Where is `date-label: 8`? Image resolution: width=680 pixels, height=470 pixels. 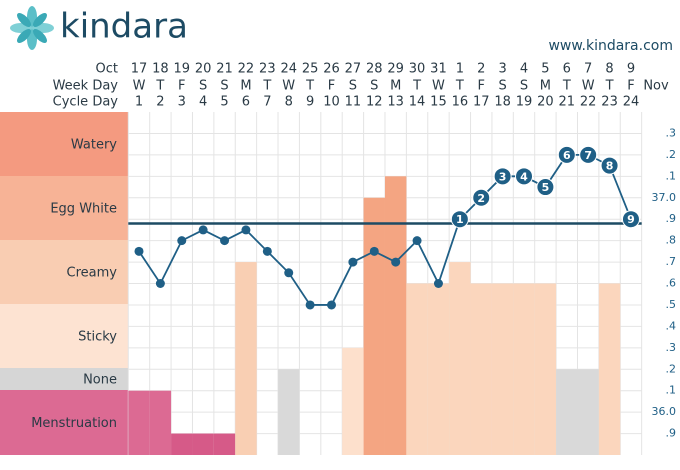 date-label: 8 is located at coordinates (609, 69).